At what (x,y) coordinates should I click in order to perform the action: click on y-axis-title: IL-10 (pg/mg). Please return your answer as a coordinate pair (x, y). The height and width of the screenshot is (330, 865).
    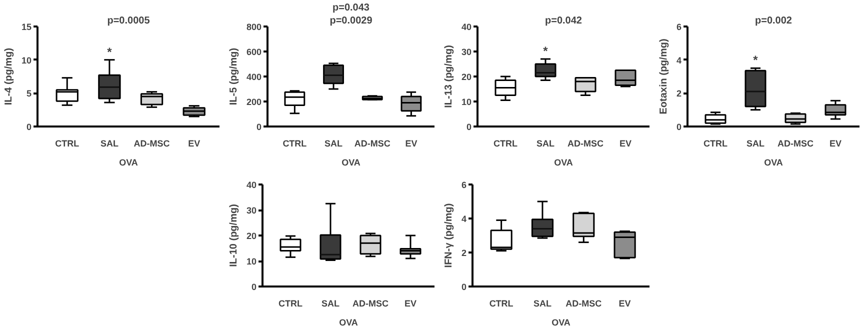
    Looking at the image, I should click on (234, 235).